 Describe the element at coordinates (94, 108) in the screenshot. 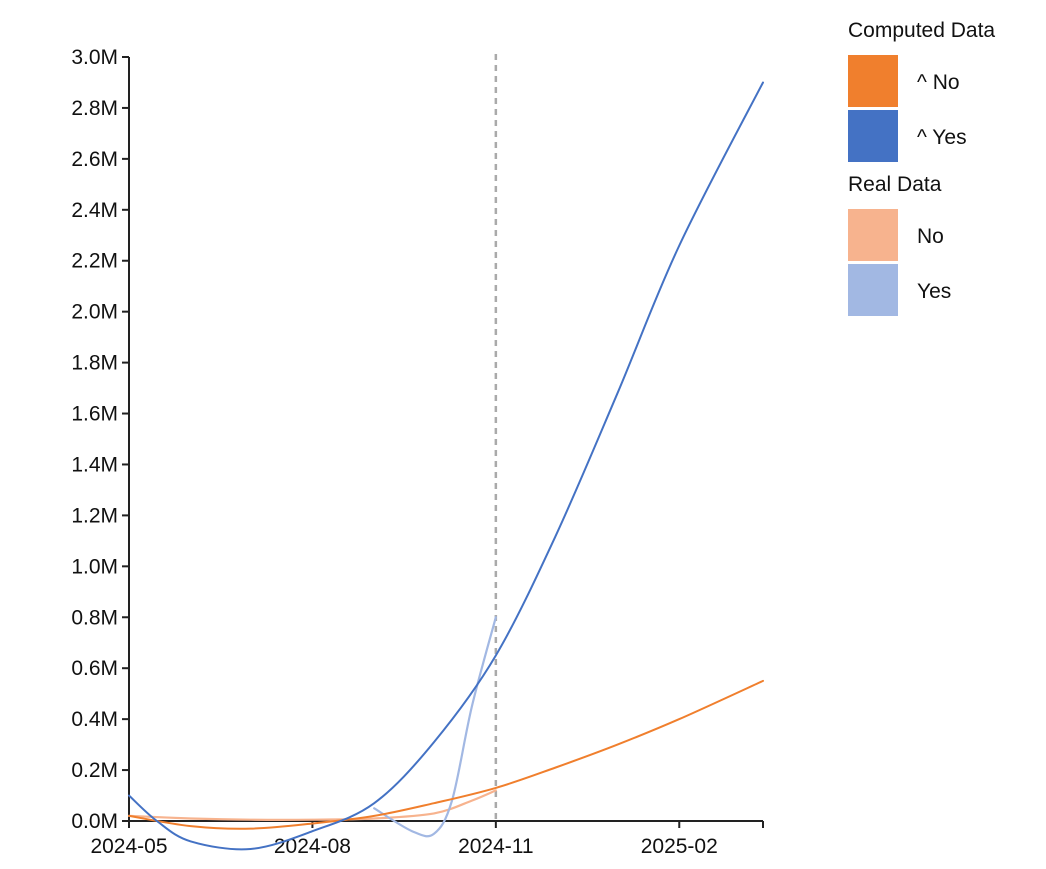

I see `y-tick-label: 2.8M` at that location.